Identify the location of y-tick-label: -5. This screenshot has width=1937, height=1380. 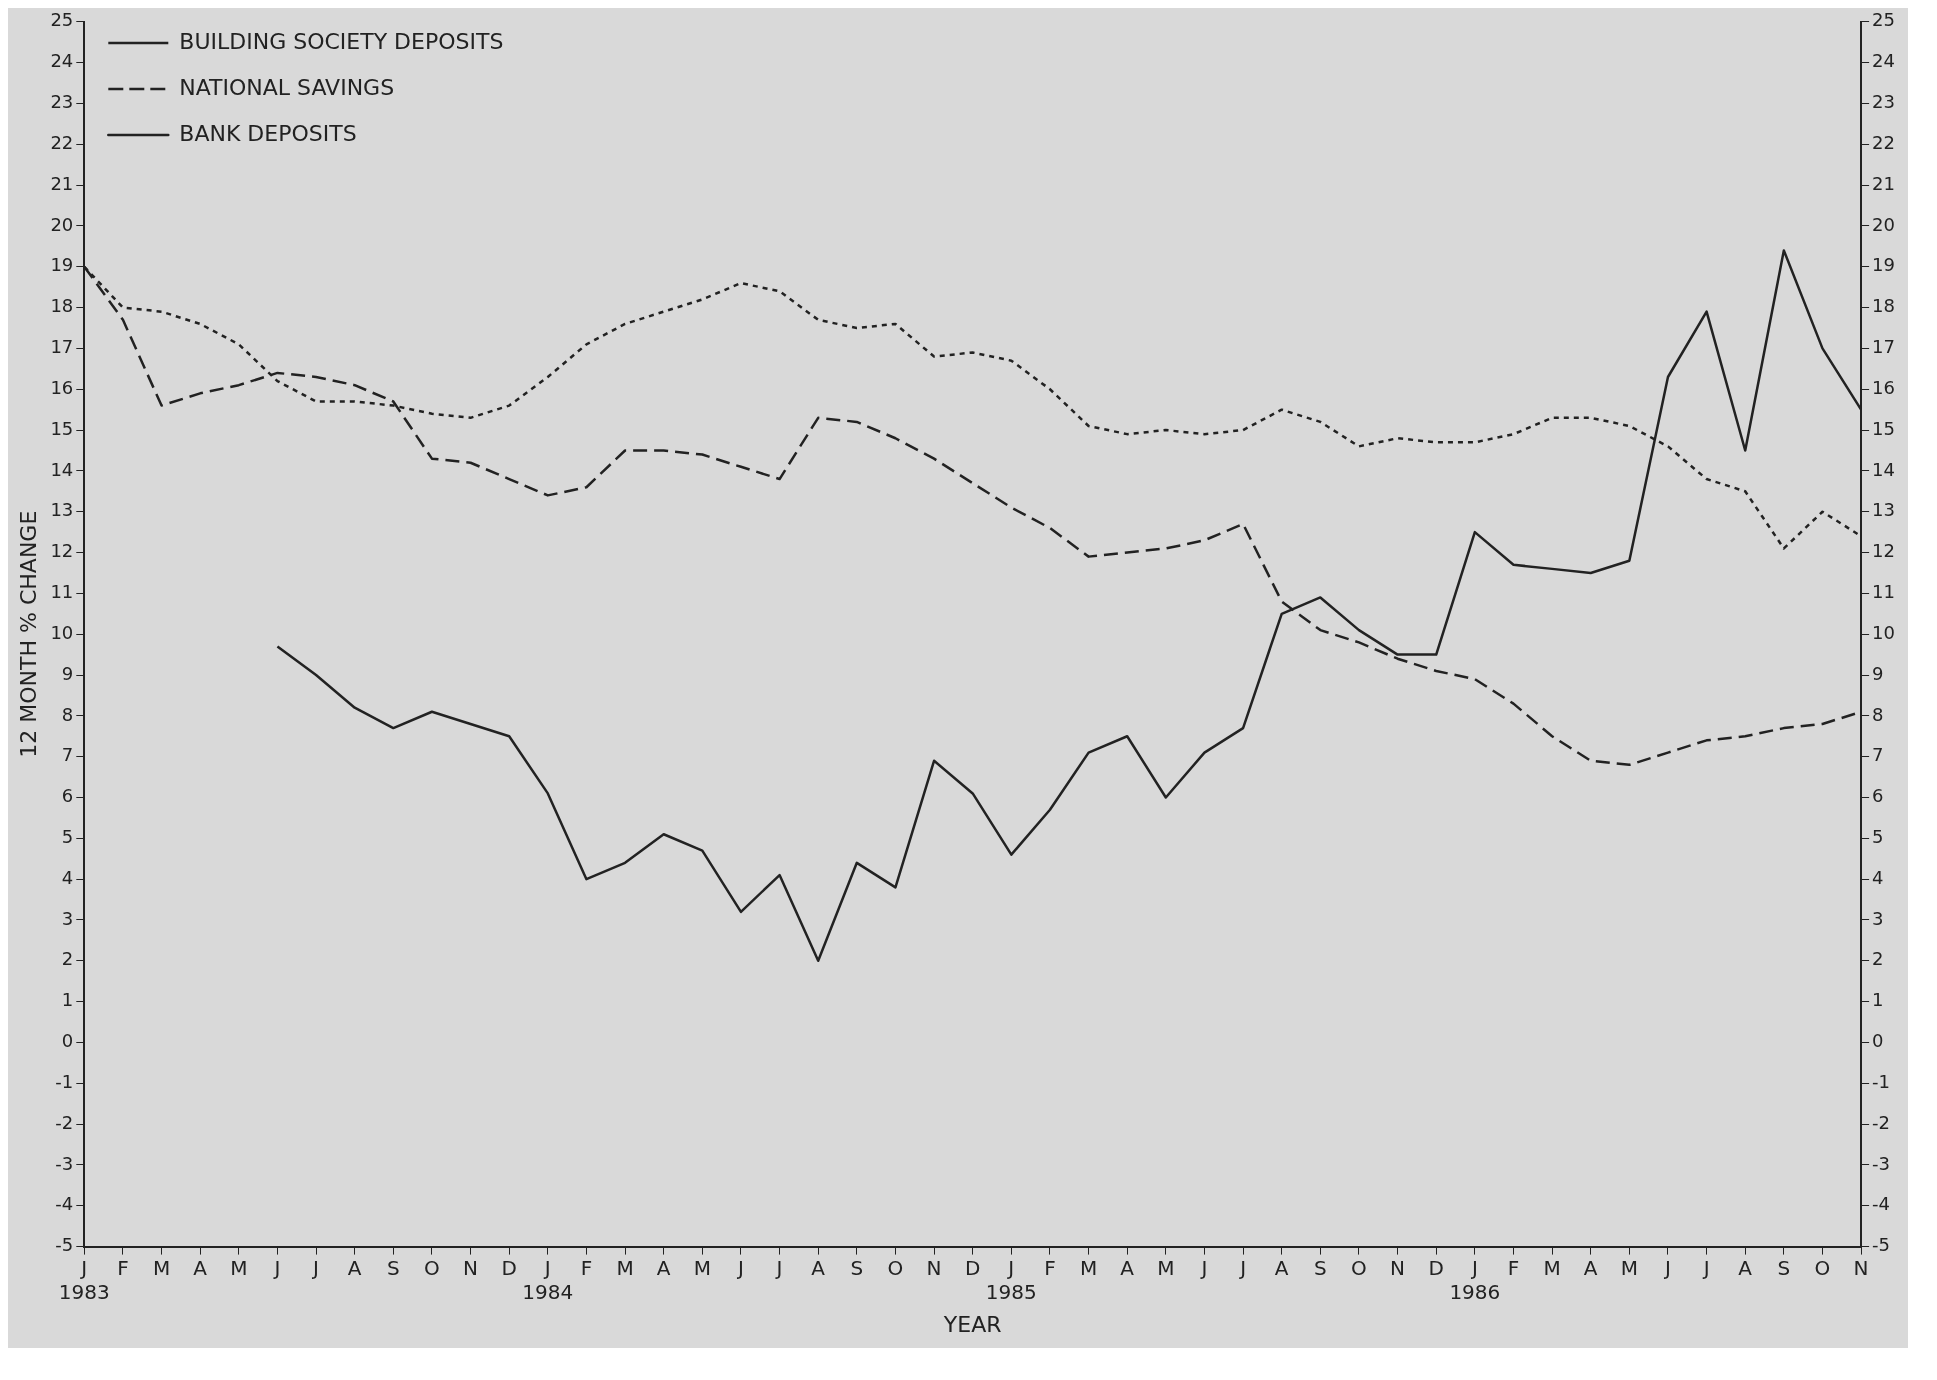
(64, 1245).